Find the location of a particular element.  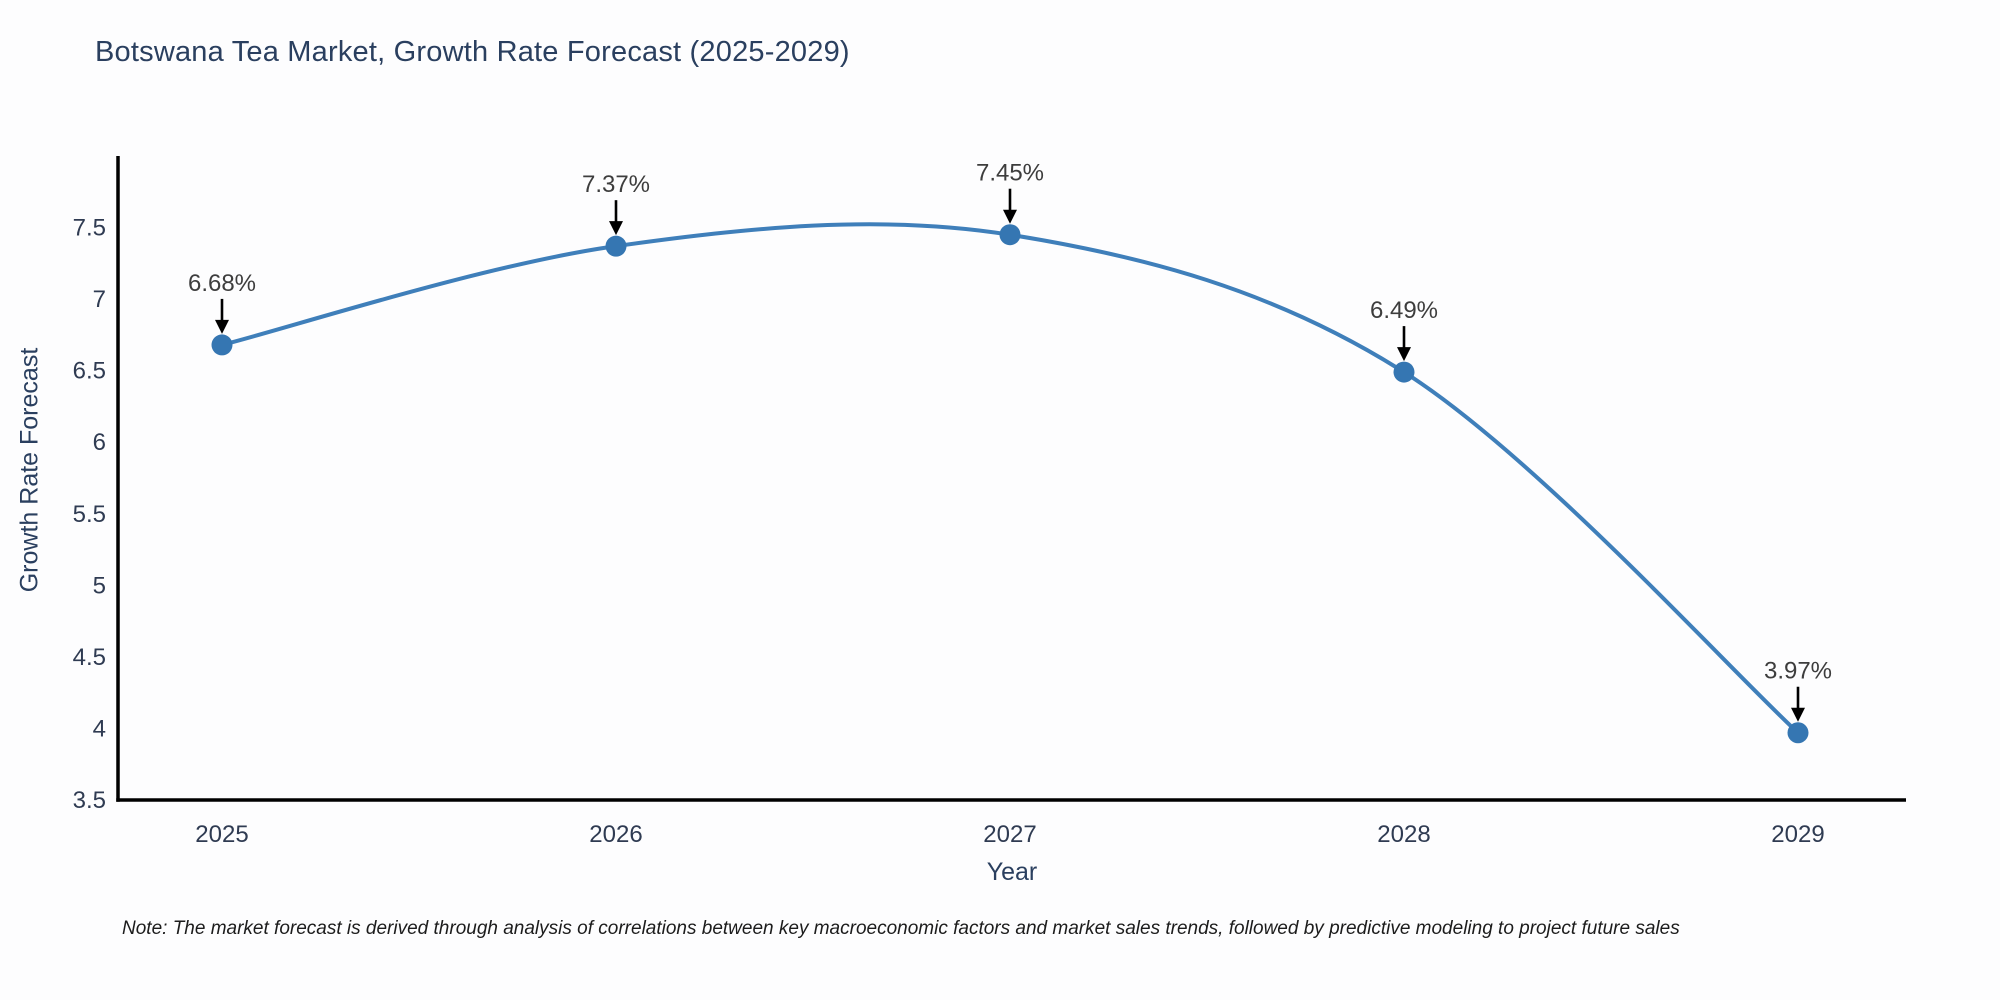

data-point-label: 6.68% is located at coordinates (222, 283).